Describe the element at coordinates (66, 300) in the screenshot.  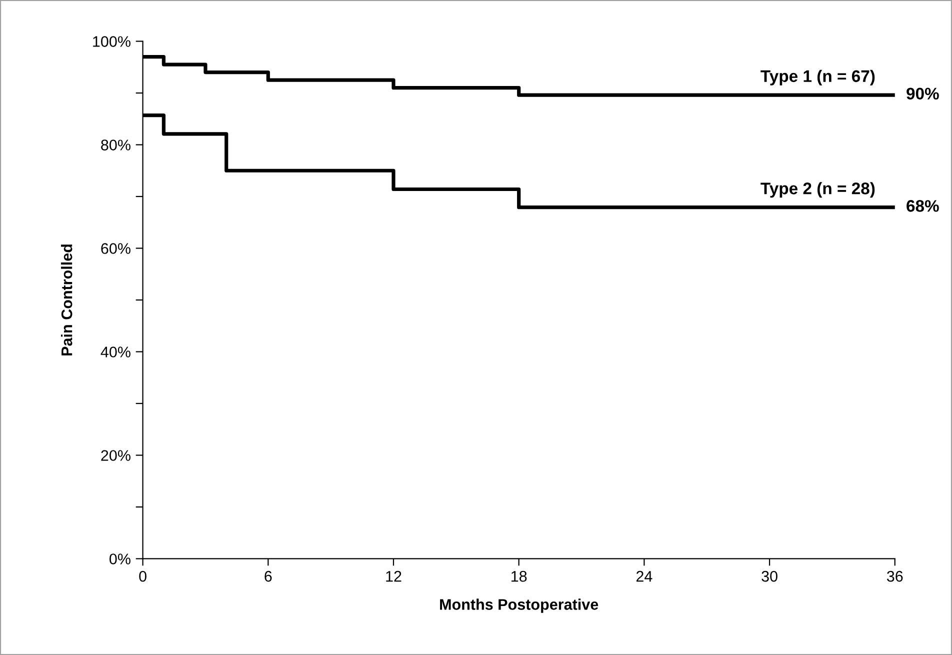
I see `y-axis-title: Pain Controlled` at that location.